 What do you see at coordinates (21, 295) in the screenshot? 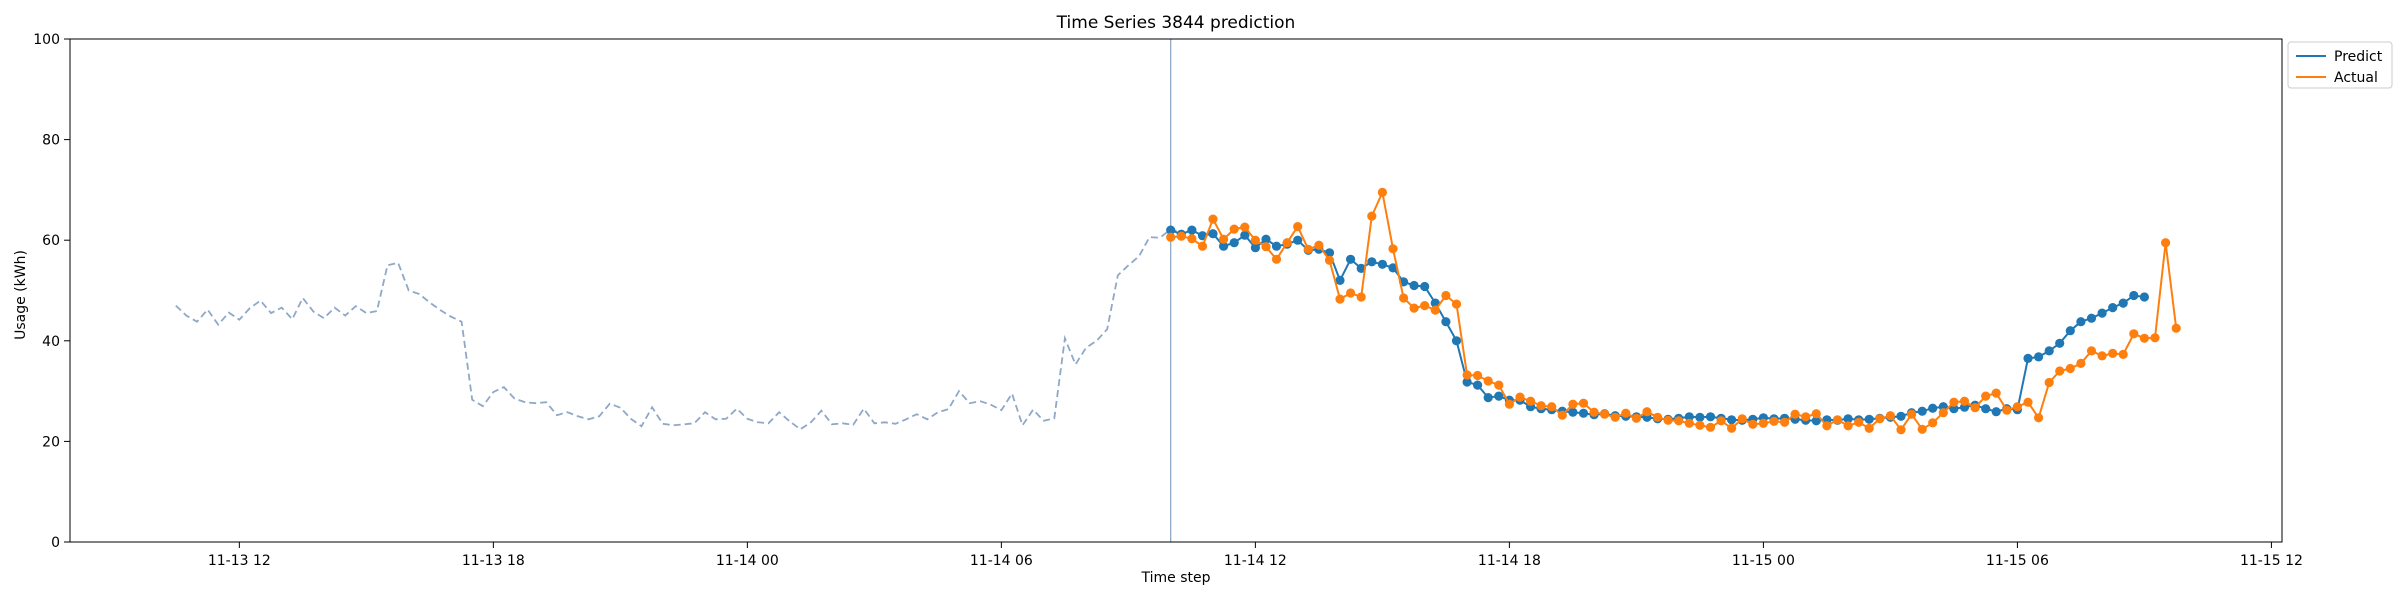
I see `y-axis-label: Usage (kWh)` at bounding box center [21, 295].